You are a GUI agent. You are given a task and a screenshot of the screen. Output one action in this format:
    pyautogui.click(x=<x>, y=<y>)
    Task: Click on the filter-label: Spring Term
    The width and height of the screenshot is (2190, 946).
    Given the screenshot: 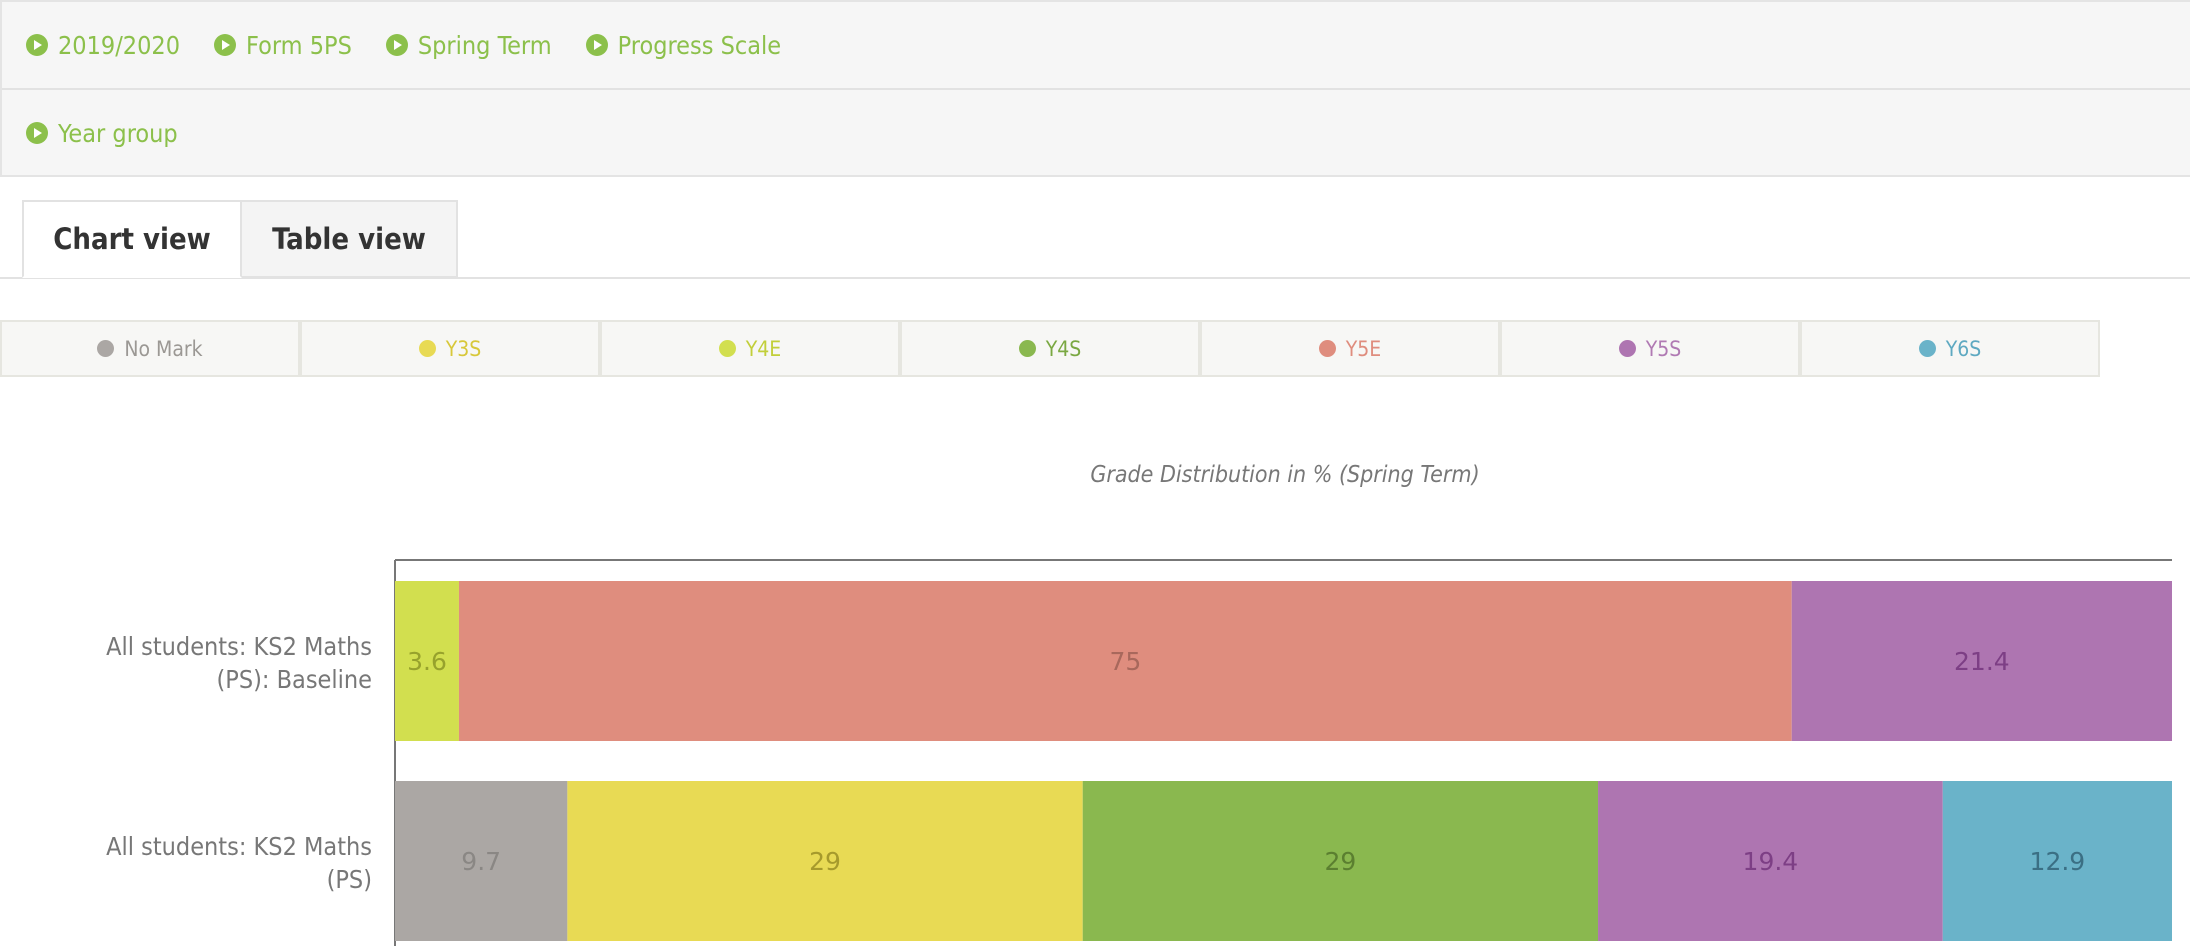 What is the action you would take?
    pyautogui.click(x=484, y=45)
    